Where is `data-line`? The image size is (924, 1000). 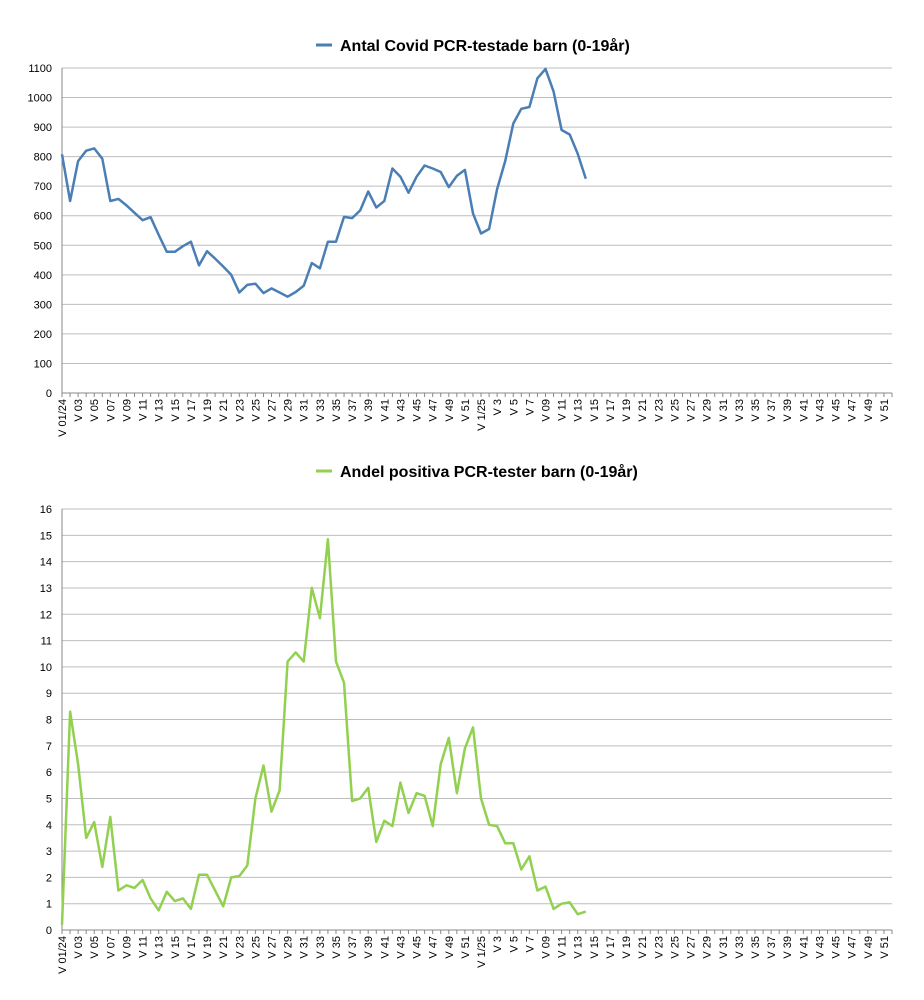 data-line is located at coordinates (323, 182).